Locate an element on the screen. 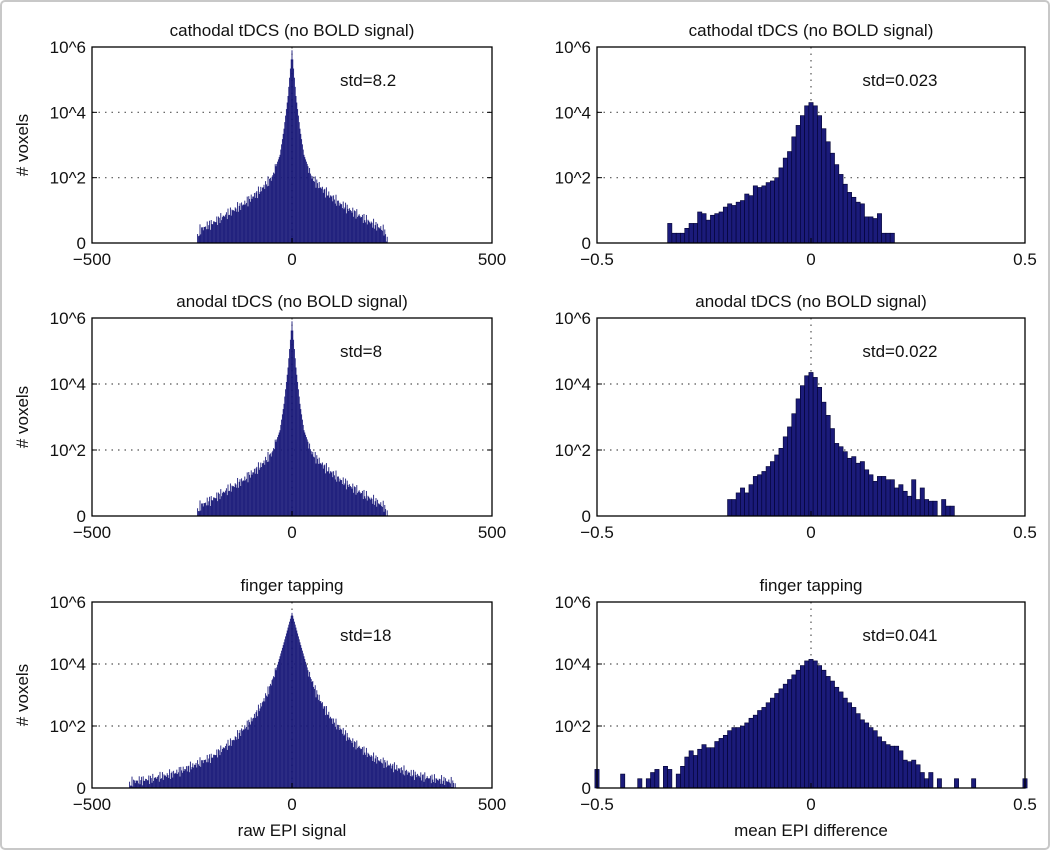 Image resolution: width=1050 pixels, height=850 pixels. x-tick-label: 0 is located at coordinates (291, 259).